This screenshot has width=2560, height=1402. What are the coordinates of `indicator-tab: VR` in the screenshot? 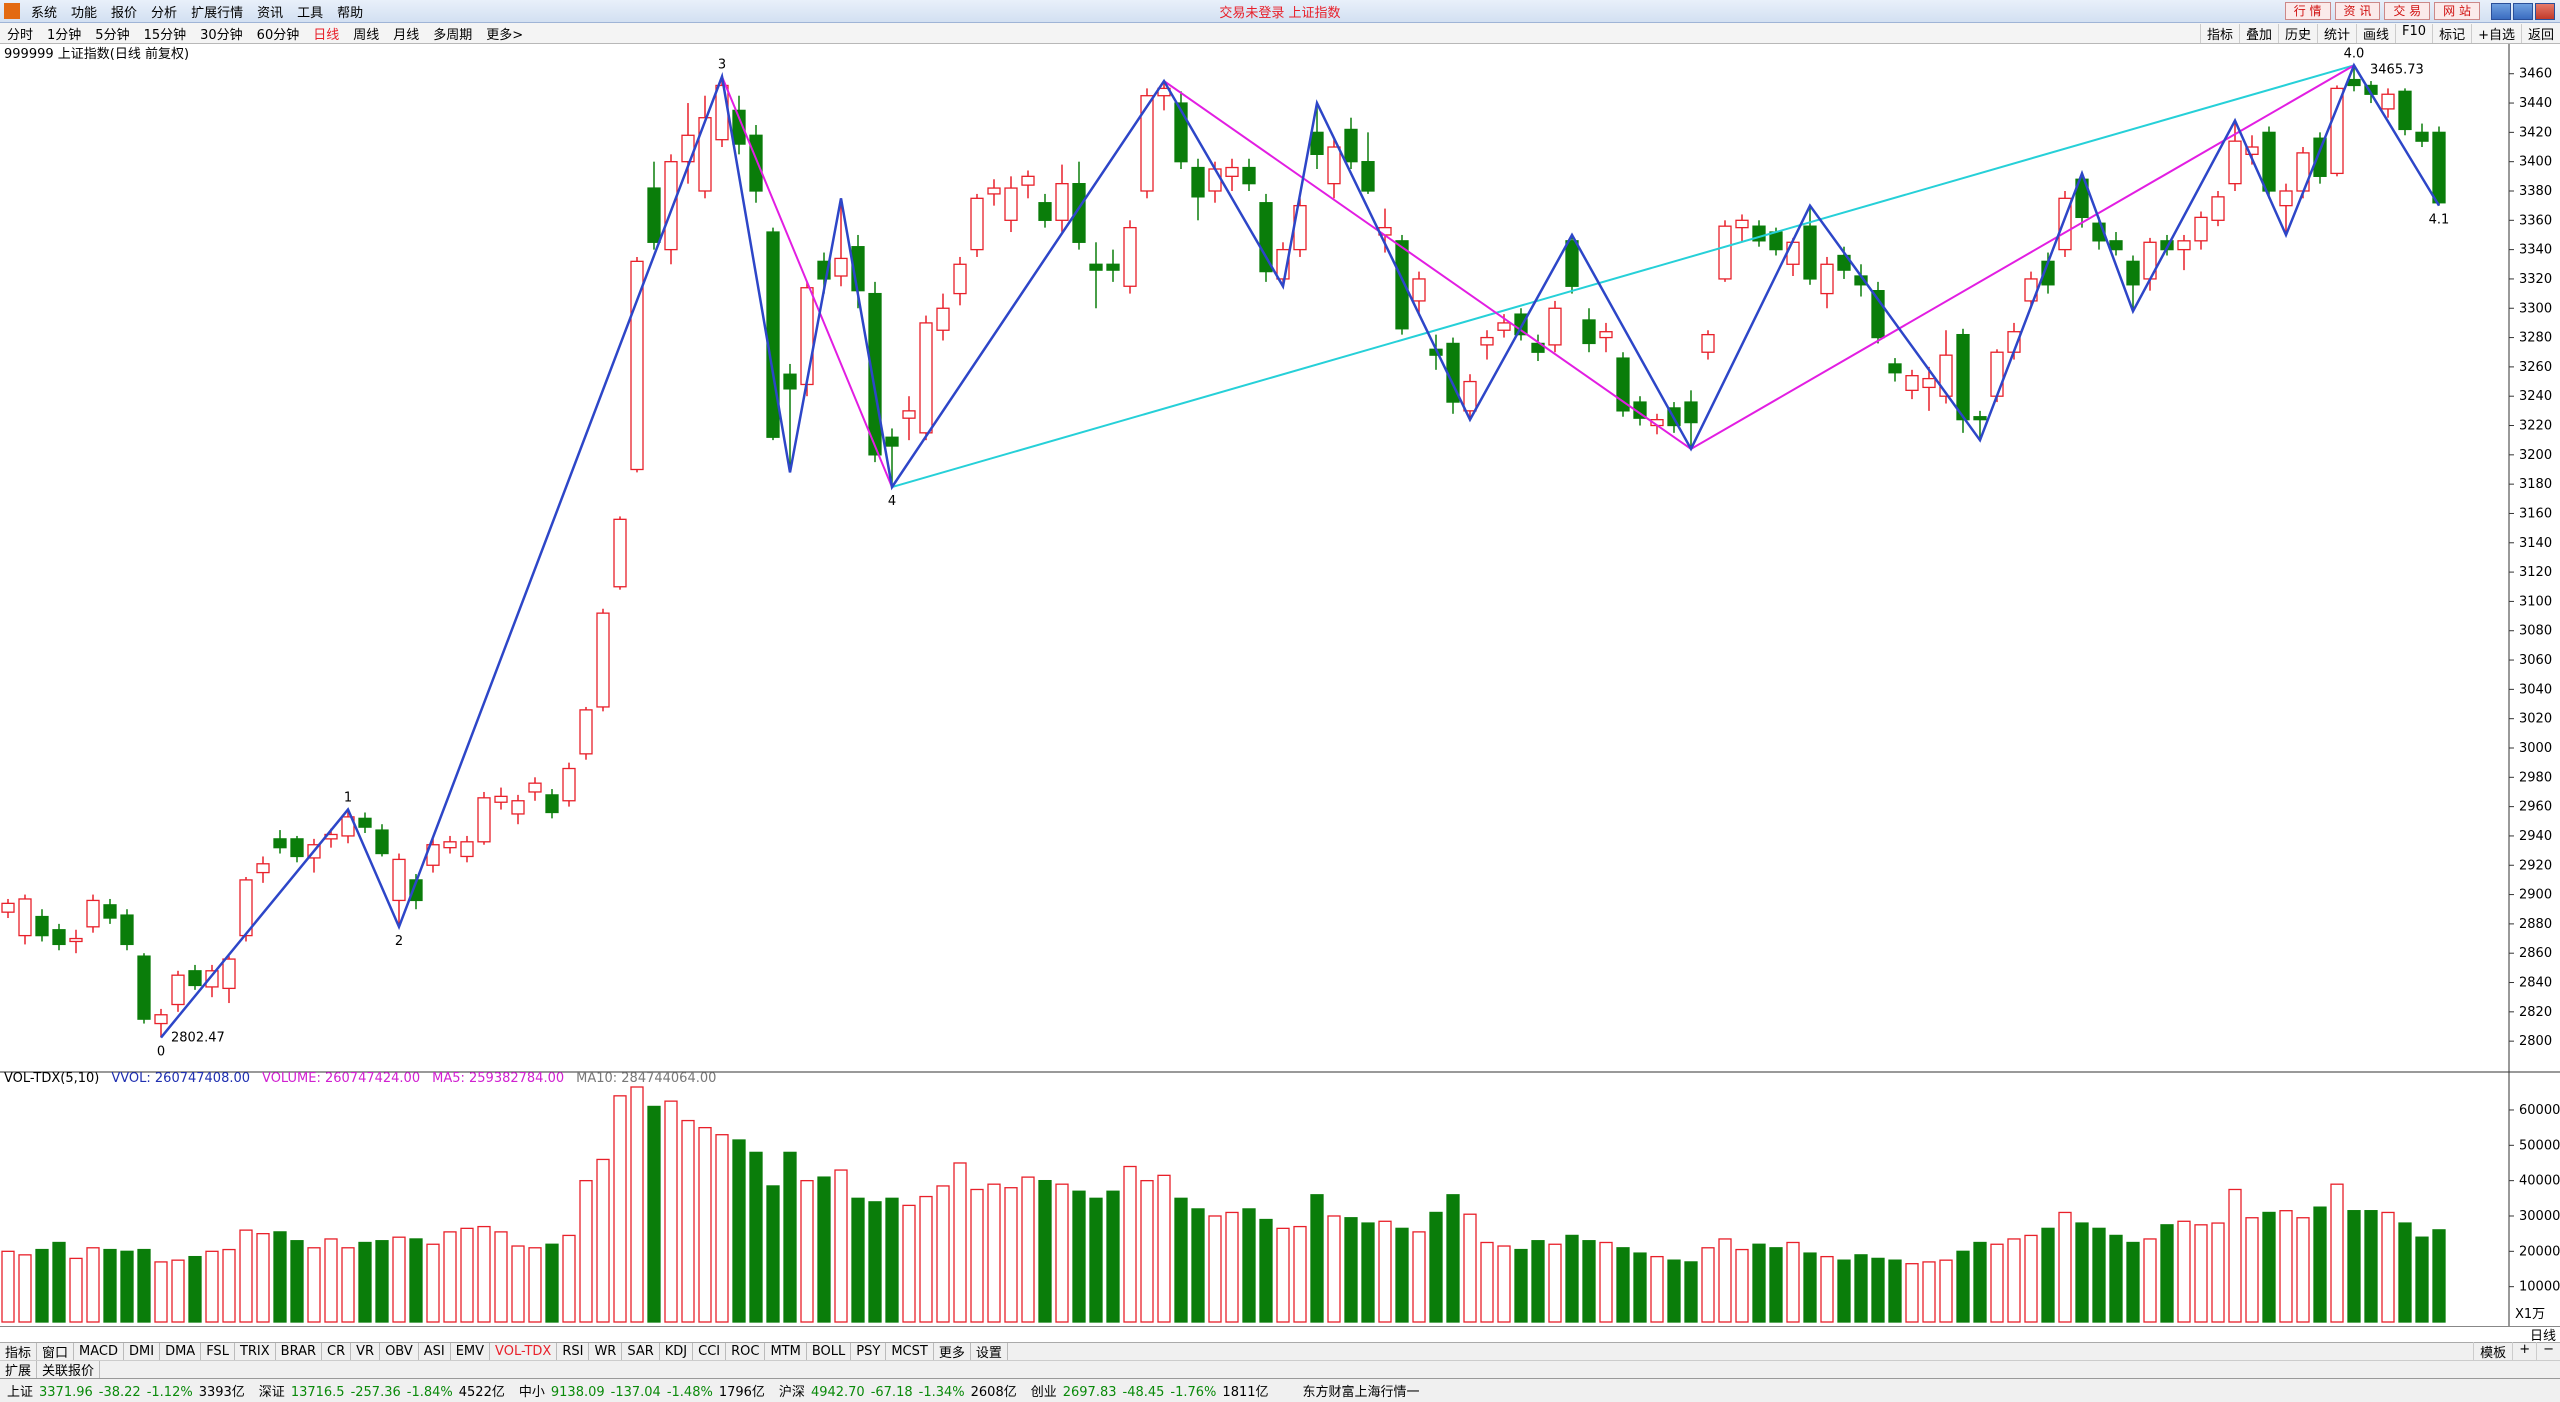 It's located at (366, 1351).